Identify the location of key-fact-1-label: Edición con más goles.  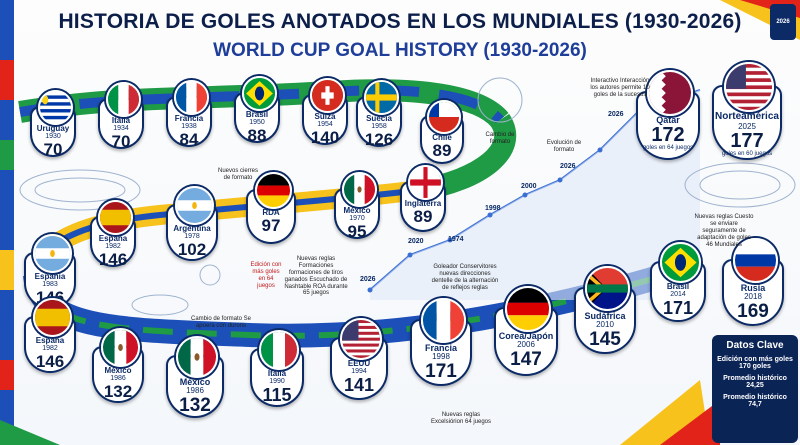
(755, 359).